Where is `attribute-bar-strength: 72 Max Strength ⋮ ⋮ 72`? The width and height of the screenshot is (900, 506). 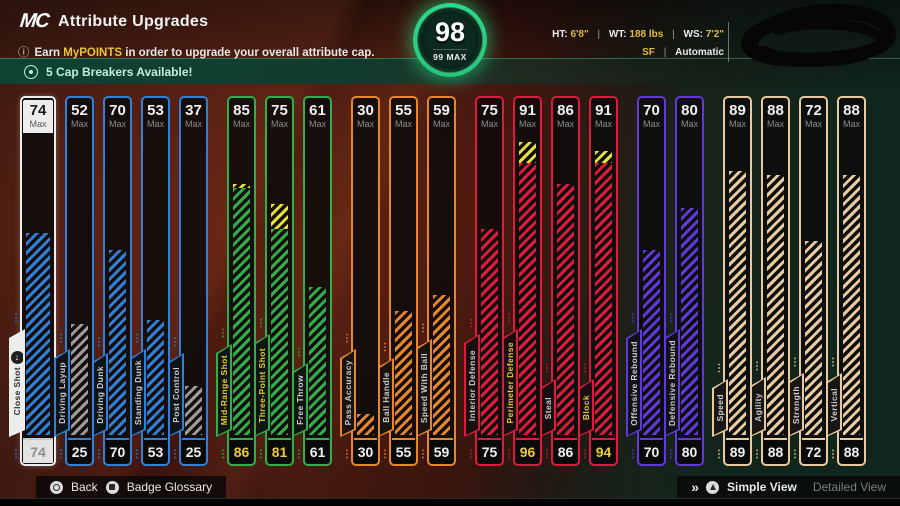 attribute-bar-strength: 72 Max Strength ⋮ ⋮ 72 is located at coordinates (813, 281).